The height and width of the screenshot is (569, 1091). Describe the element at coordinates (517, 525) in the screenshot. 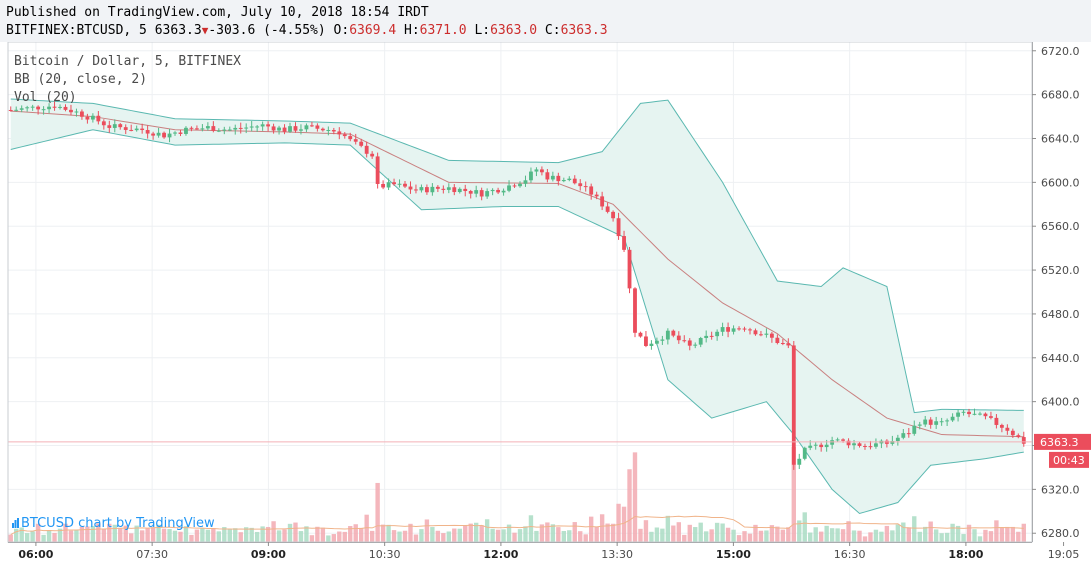

I see `volume-ma` at that location.